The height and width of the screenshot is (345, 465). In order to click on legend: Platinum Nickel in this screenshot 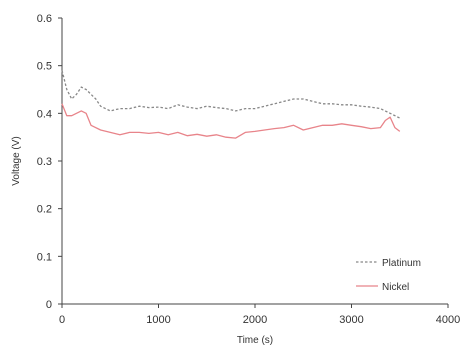, I will do `click(388, 275)`.